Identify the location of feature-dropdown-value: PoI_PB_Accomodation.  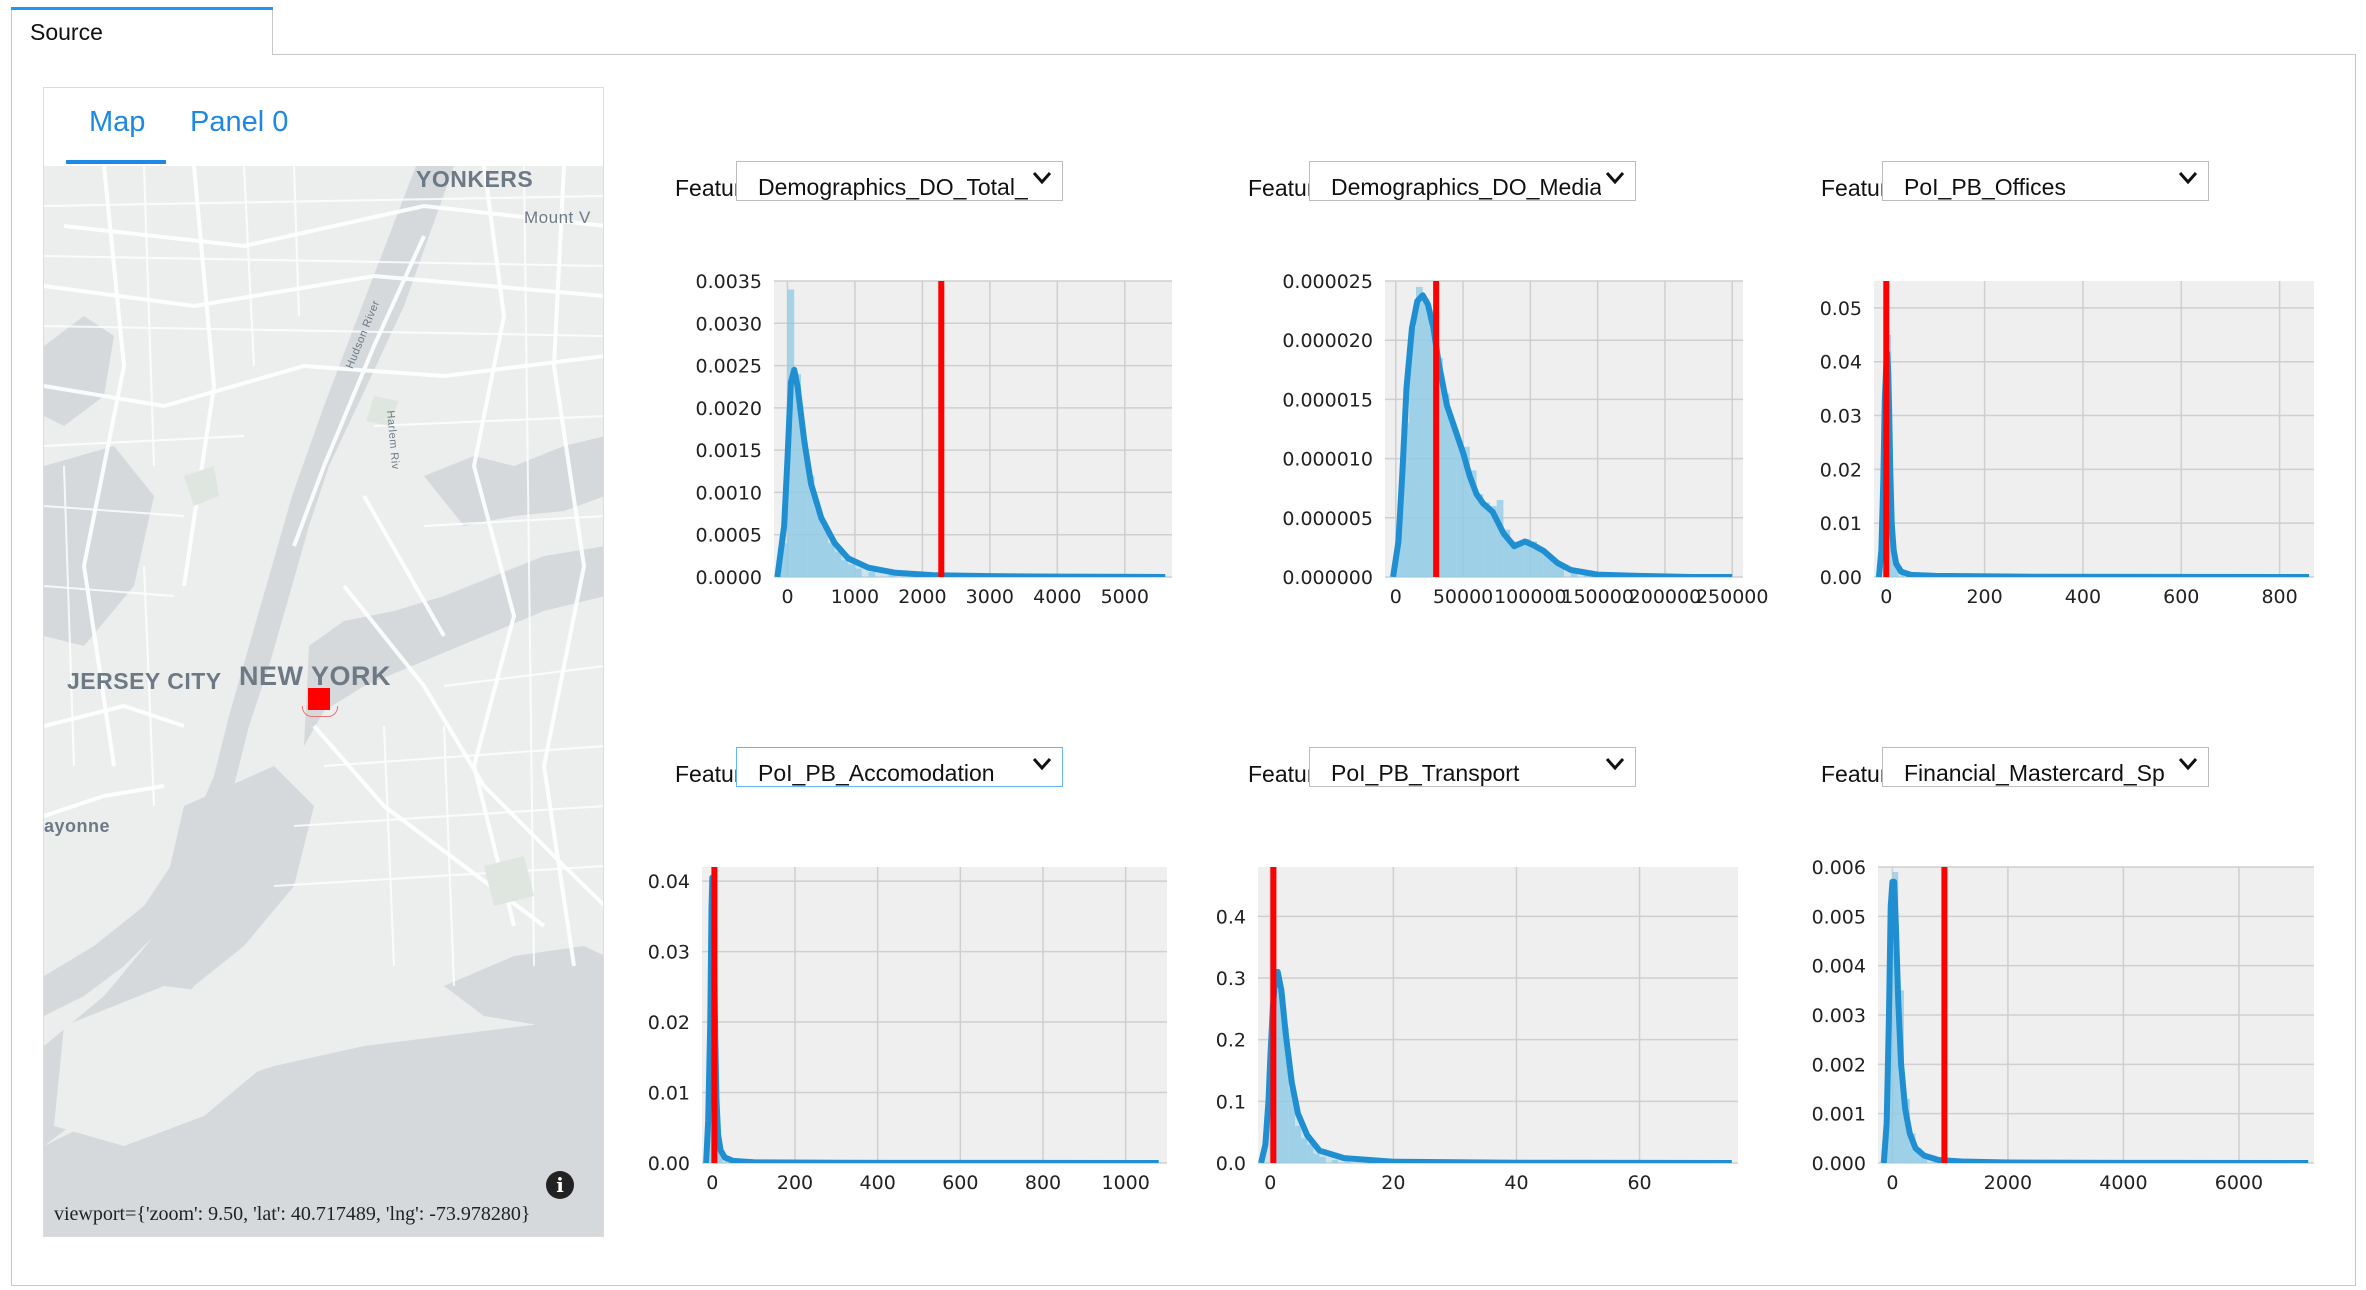
(876, 773).